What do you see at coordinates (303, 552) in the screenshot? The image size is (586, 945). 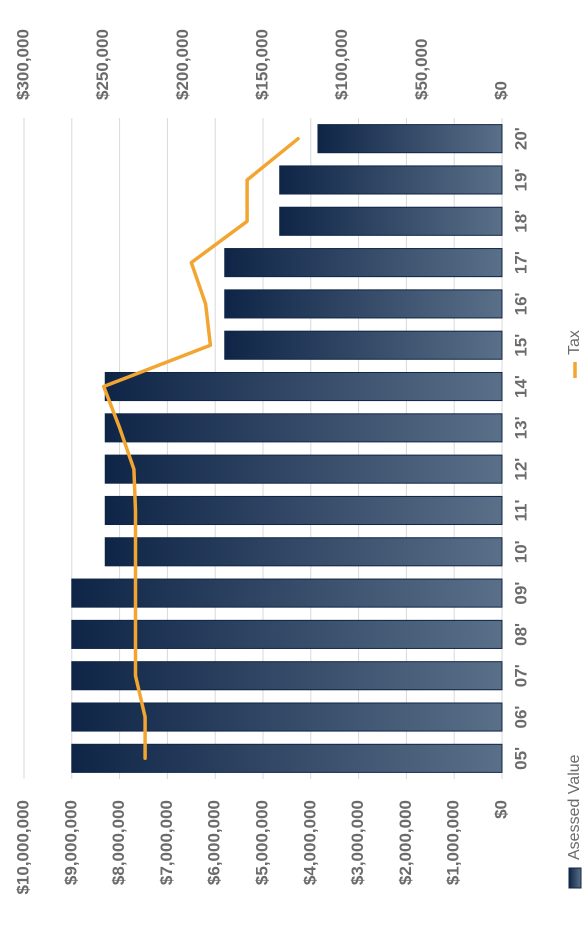 I see `bar-10'` at bounding box center [303, 552].